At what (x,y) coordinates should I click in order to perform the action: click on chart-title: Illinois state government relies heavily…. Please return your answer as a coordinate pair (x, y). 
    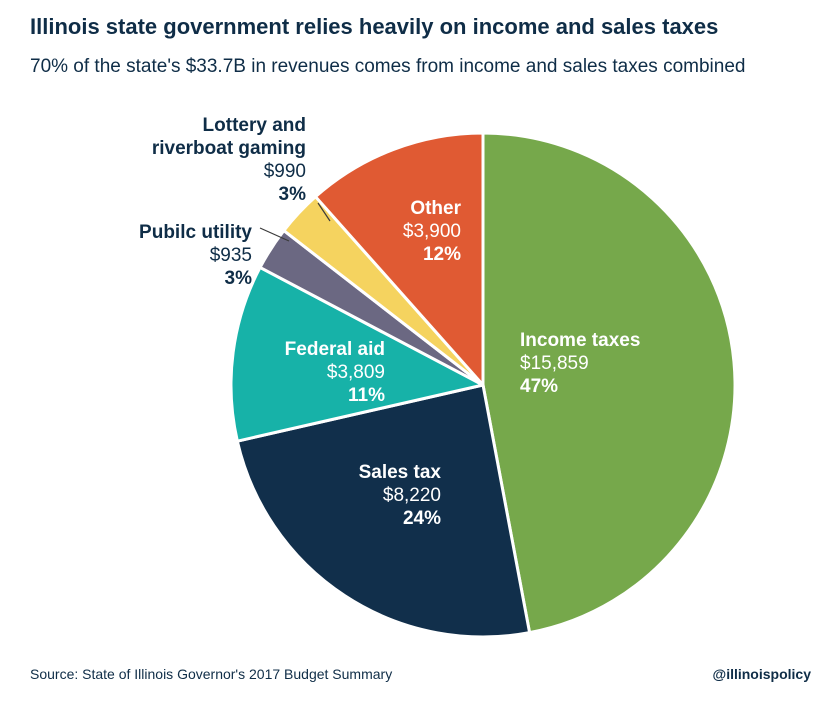
    Looking at the image, I should click on (374, 26).